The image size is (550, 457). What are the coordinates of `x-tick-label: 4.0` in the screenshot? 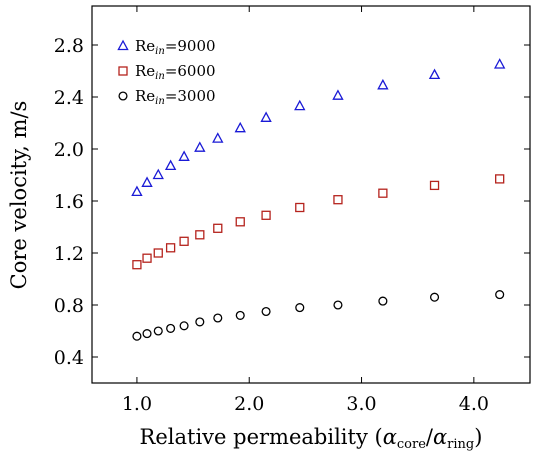 It's located at (474, 404).